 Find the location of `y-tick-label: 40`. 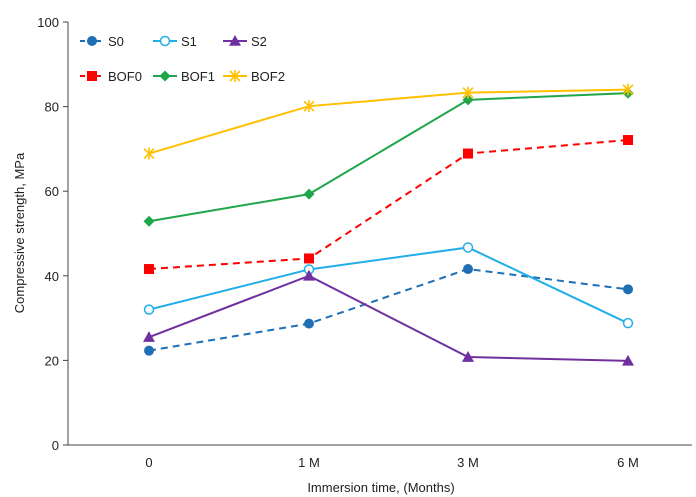

y-tick-label: 40 is located at coordinates (52, 276).